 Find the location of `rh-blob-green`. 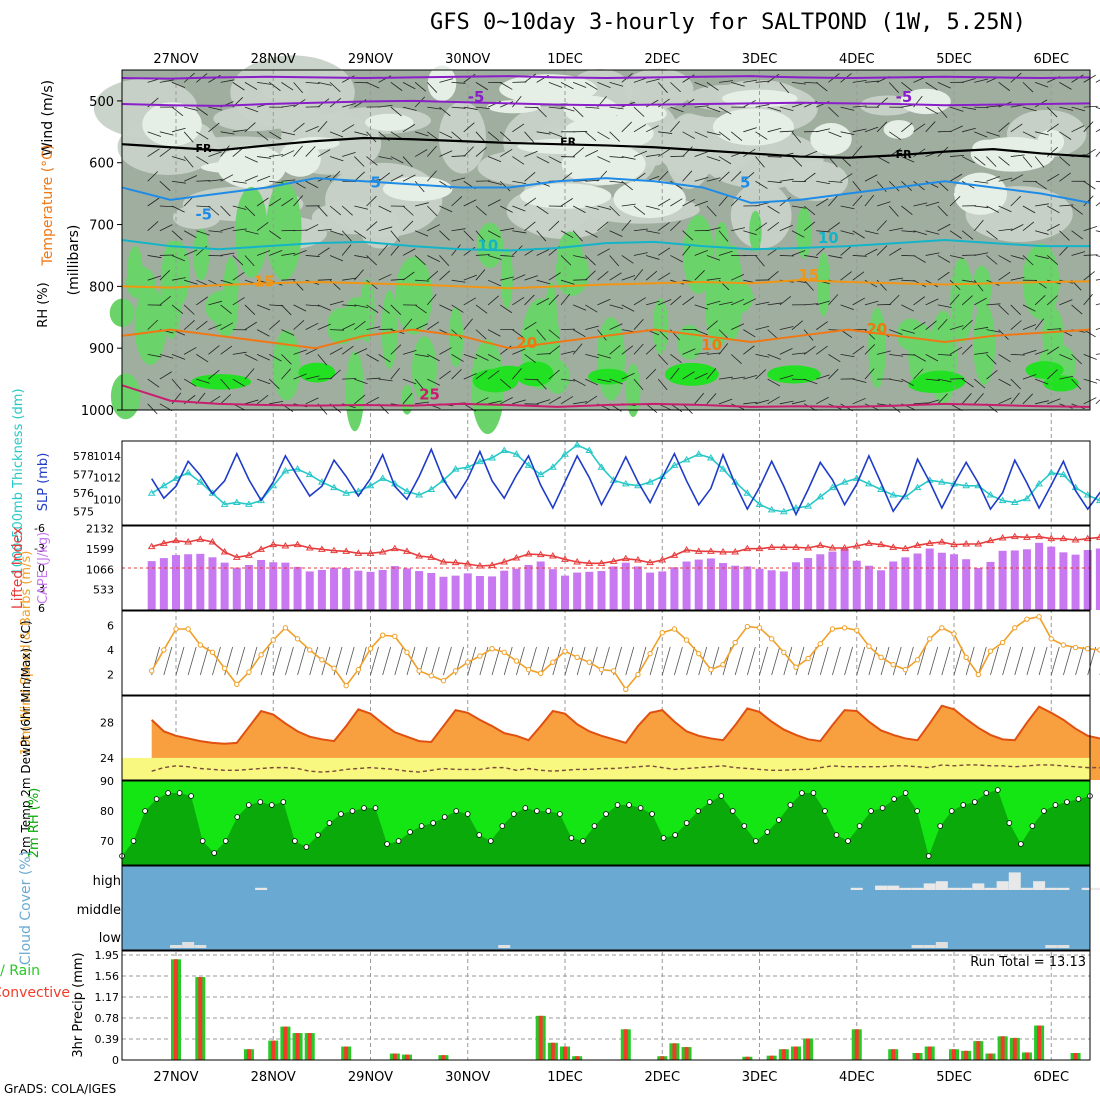

rh-blob-green is located at coordinates (135, 271).